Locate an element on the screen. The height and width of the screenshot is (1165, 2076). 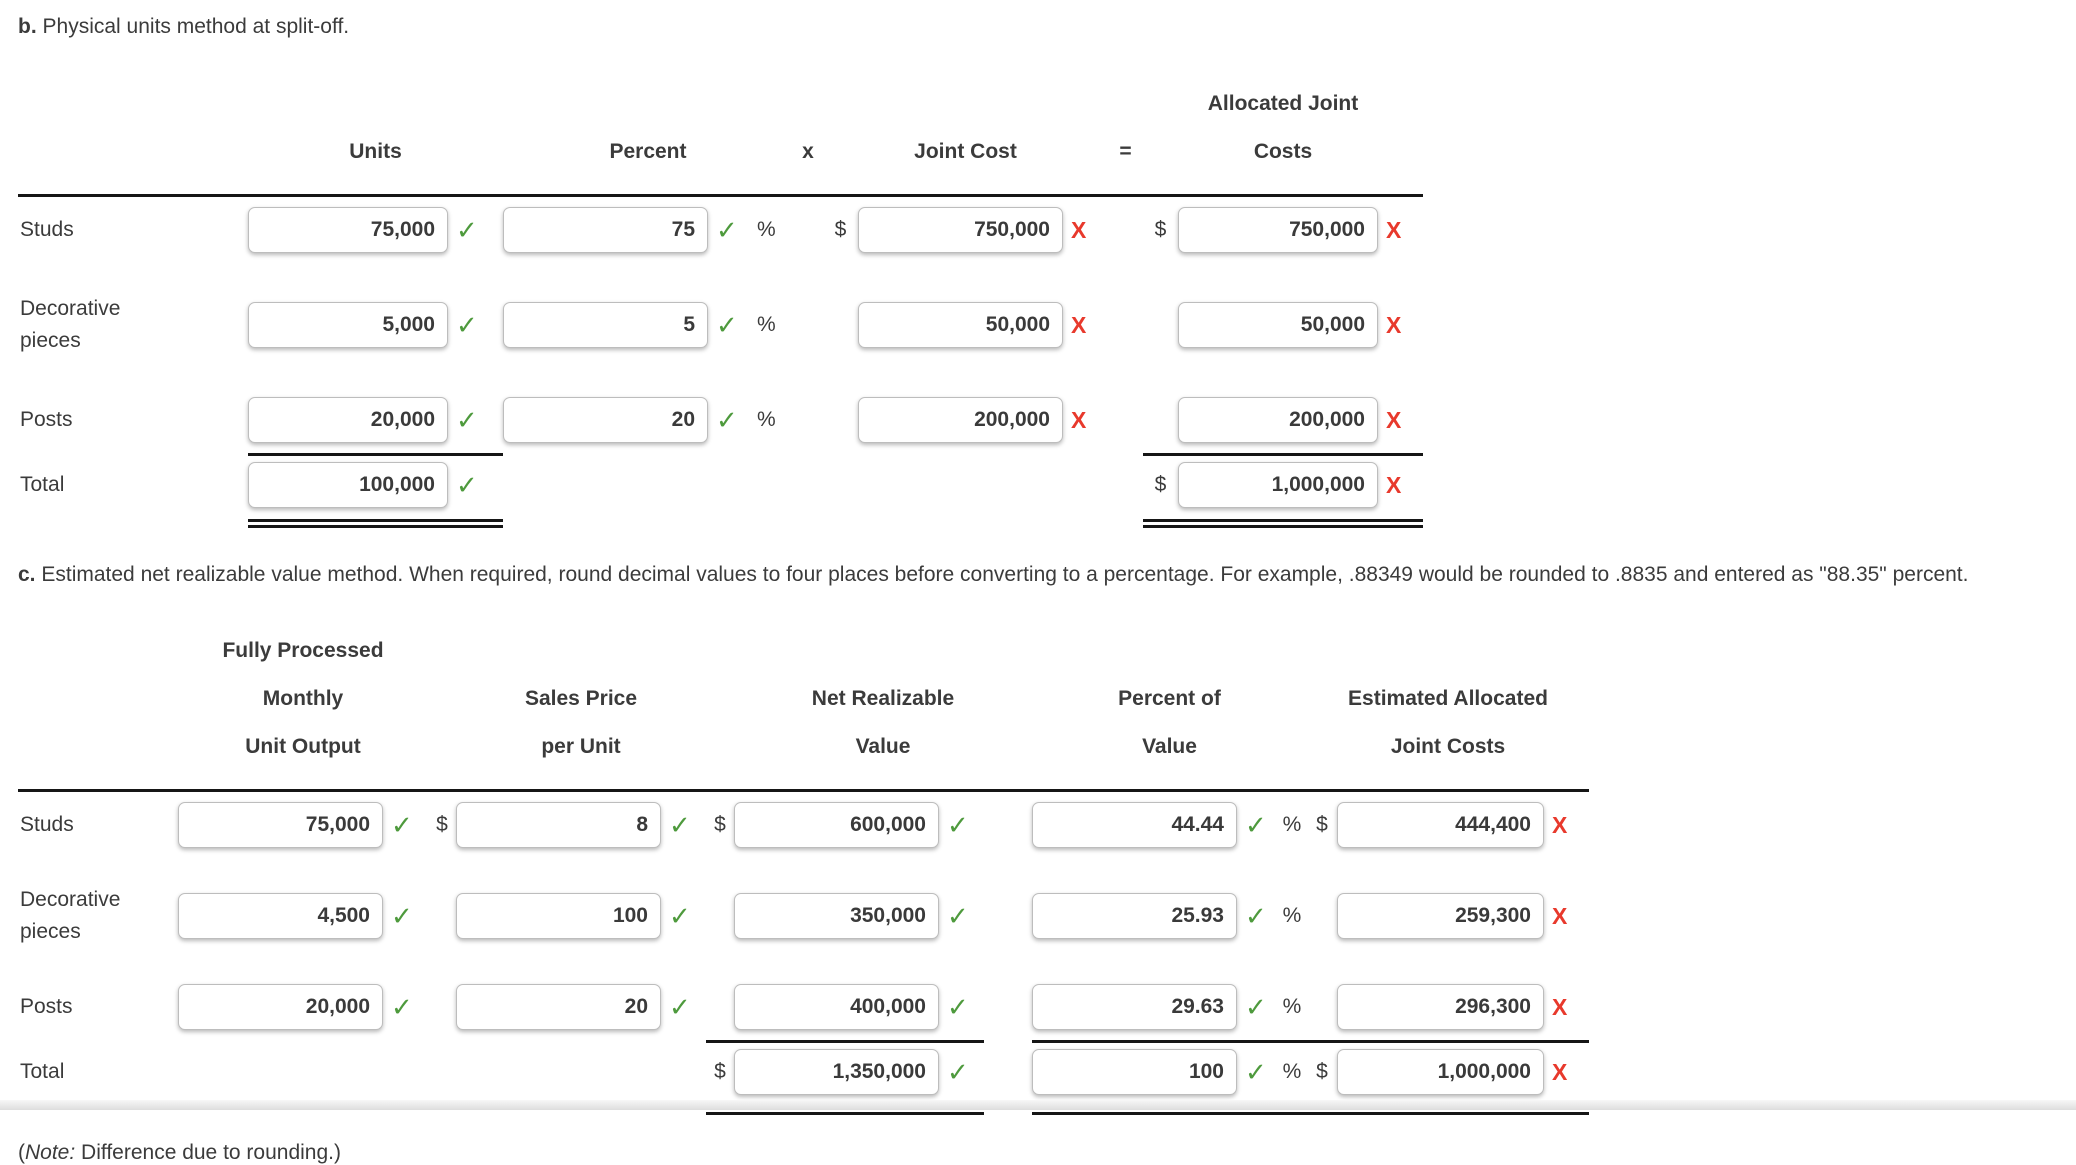
col-header-pct-line2: Value is located at coordinates (1169, 746).